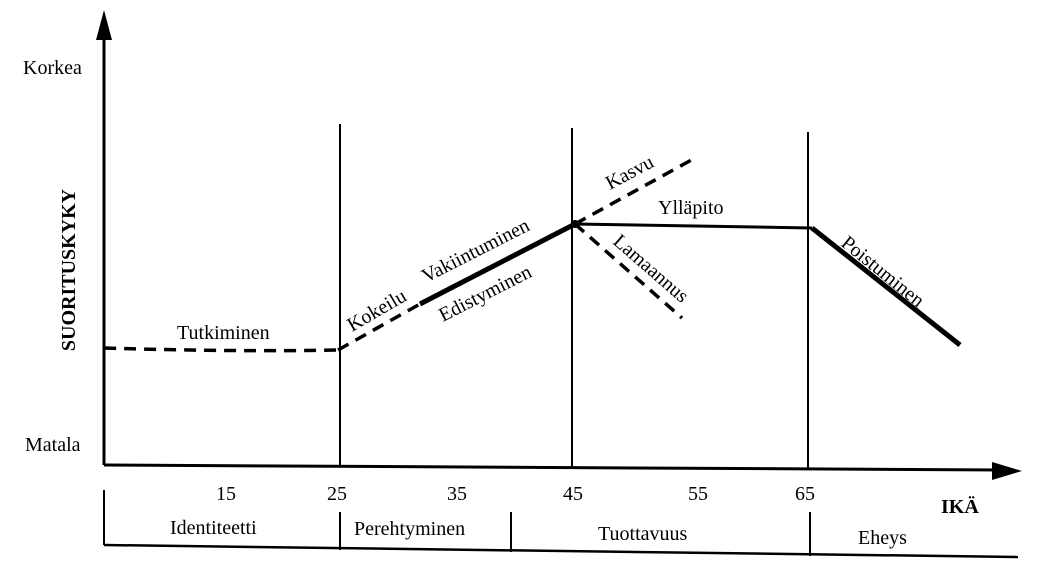 The height and width of the screenshot is (583, 1058). I want to click on label-tutkiminen: Tutkiminen, so click(223, 333).